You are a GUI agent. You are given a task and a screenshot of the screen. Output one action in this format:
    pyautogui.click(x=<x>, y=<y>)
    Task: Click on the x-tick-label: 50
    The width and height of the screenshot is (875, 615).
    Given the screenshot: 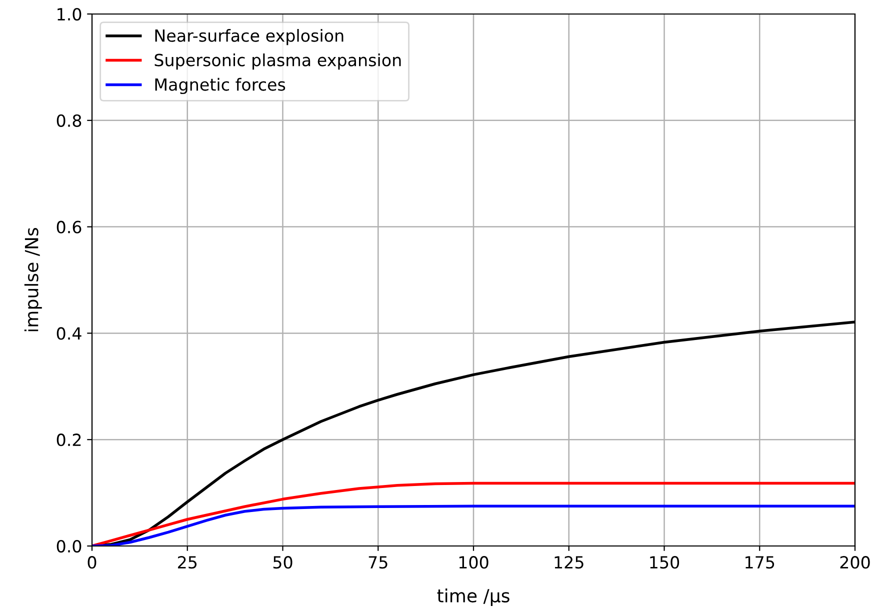 What is the action you would take?
    pyautogui.click(x=282, y=562)
    